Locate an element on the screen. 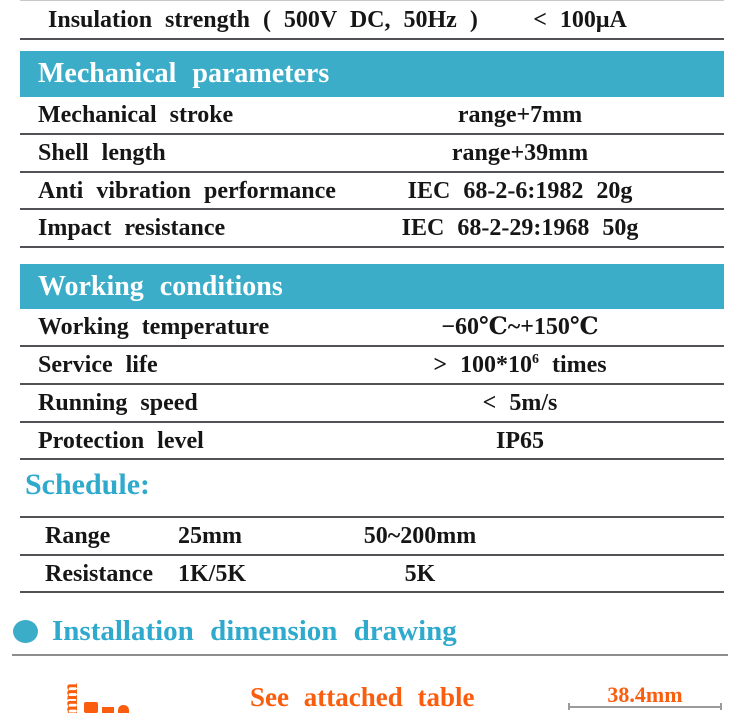 This screenshot has width=750, height=713. spec-row-working-temperature: Working temperature −60℃~+150℃ is located at coordinates (372, 328).